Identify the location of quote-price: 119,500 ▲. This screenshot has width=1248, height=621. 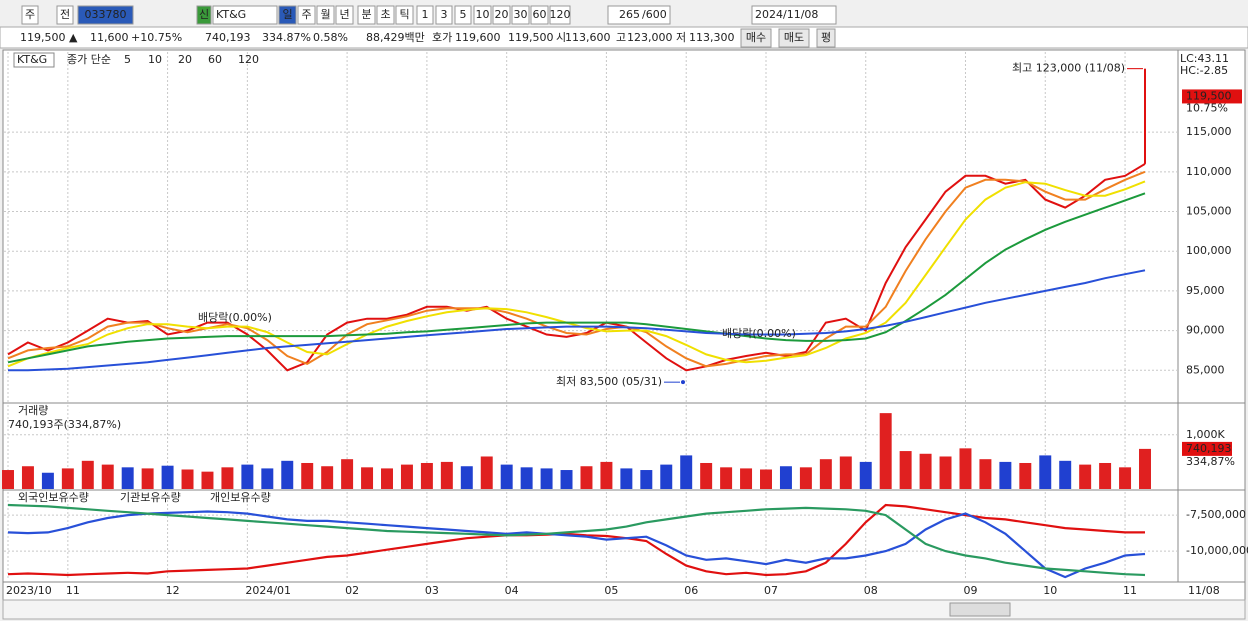
(49, 37).